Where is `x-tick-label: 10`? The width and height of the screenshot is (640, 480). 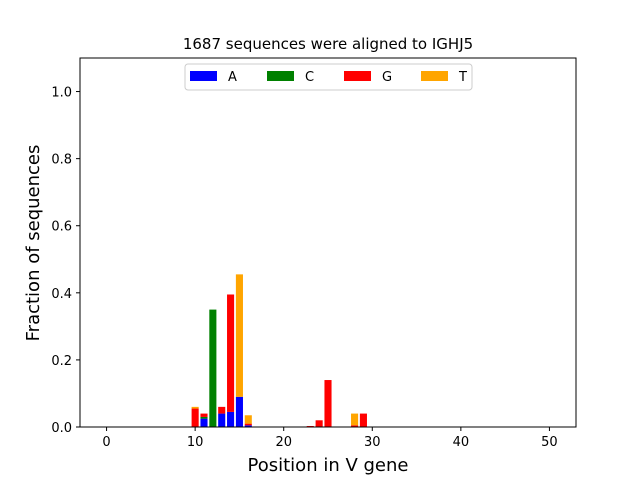
x-tick-label: 10 is located at coordinates (195, 442).